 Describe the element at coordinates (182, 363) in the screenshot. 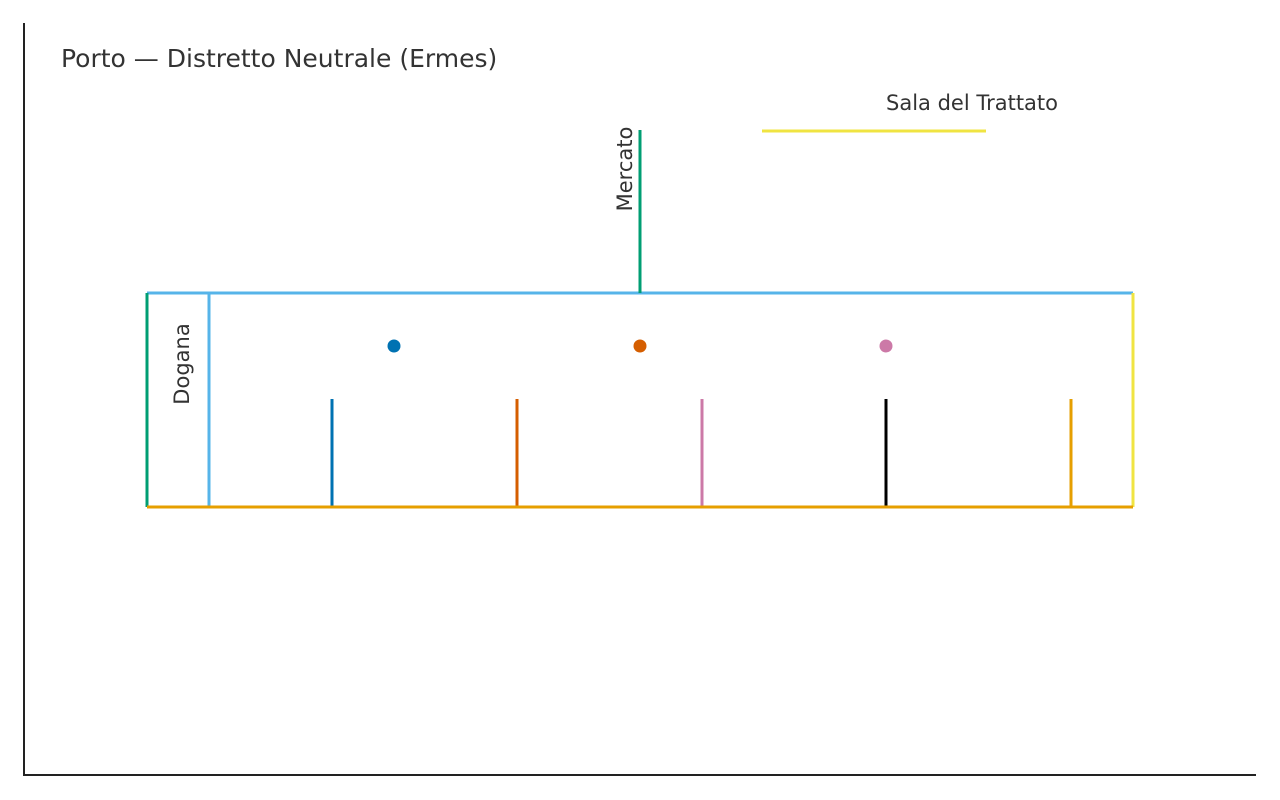

I see `label-dogana: Dogana` at that location.